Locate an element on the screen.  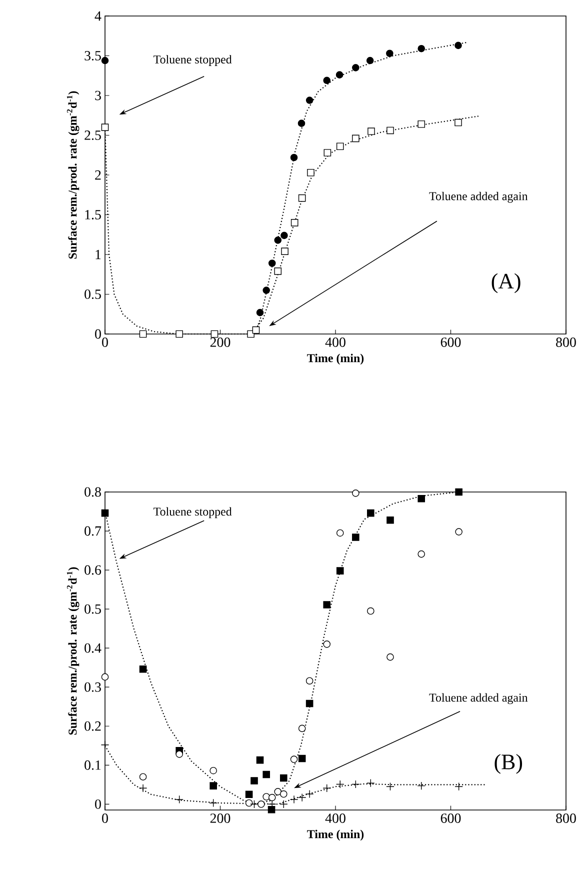
y-tick-label: 0.6 is located at coordinates (93, 570).